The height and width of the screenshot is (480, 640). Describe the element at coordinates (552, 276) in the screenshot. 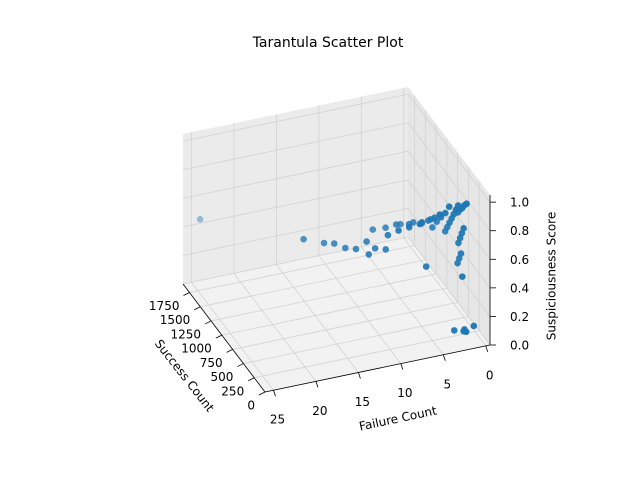

I see `z-axis-label: Suspiciousness Score` at that location.